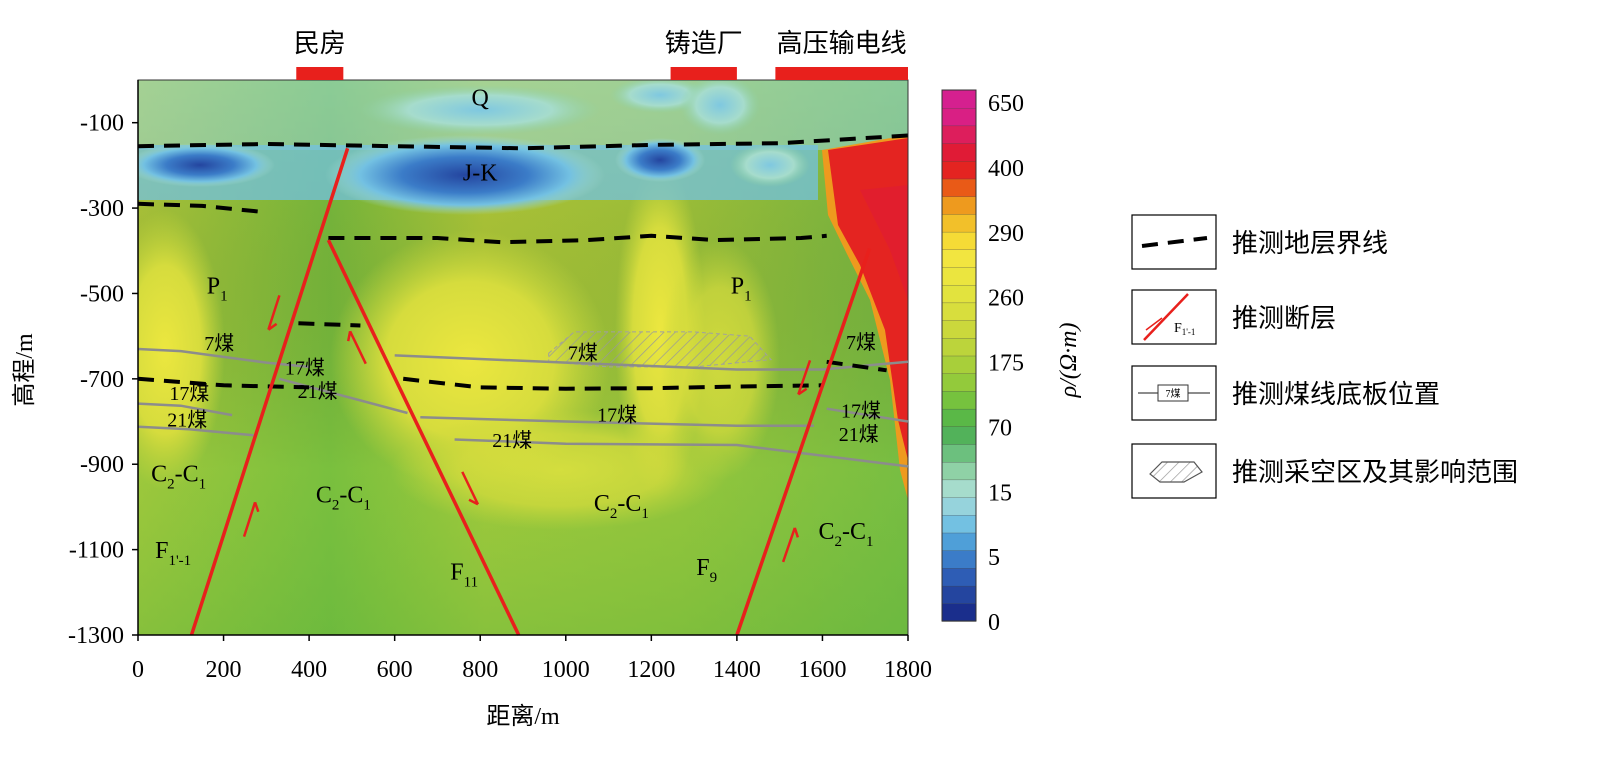 The width and height of the screenshot is (1622, 762). Describe the element at coordinates (1006, 169) in the screenshot. I see `colorbar-tick-label: 400` at that location.